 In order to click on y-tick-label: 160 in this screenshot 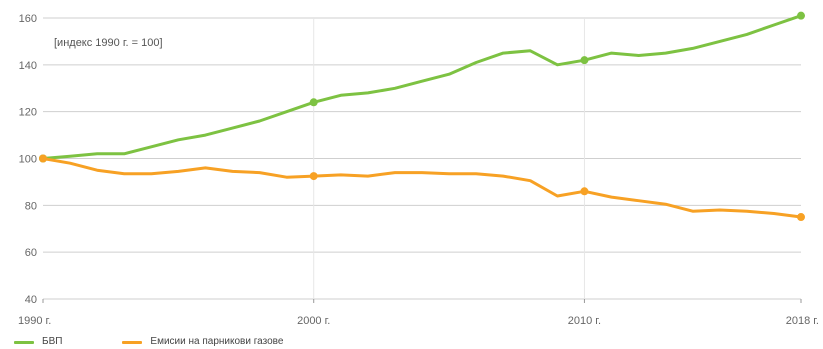, I will do `click(28, 19)`.